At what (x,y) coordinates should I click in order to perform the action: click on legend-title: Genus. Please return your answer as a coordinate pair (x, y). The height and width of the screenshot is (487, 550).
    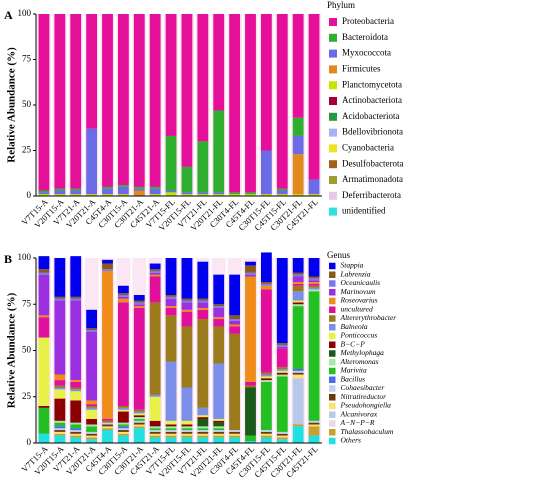
    Looking at the image, I should click on (338, 255).